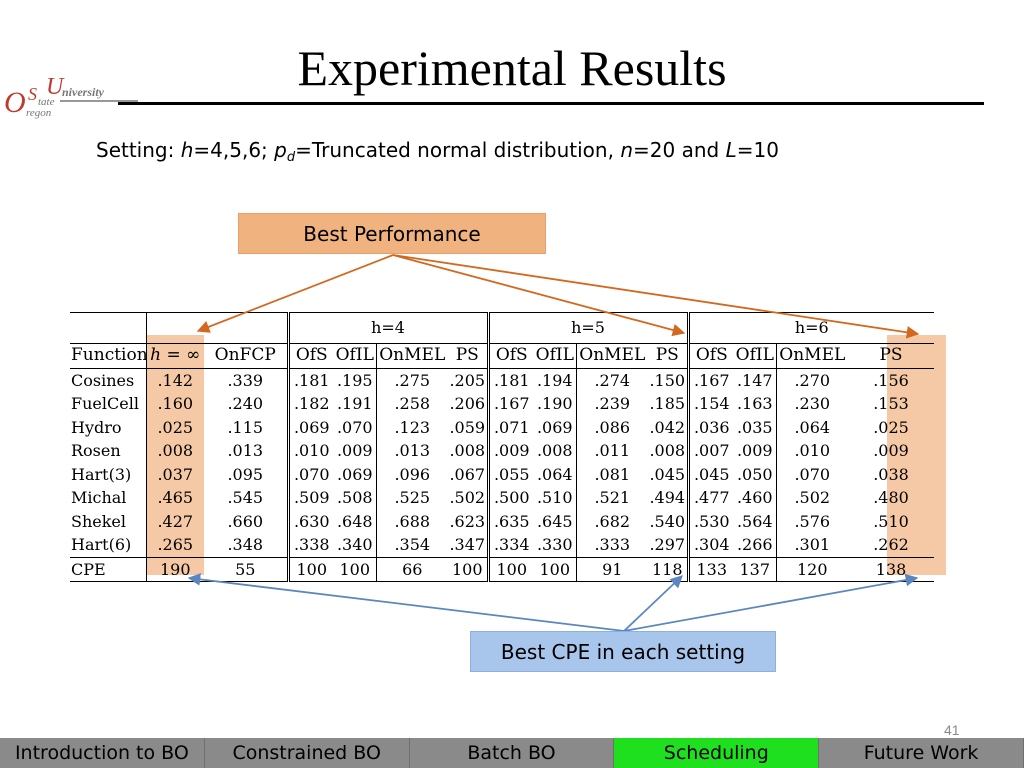 This screenshot has height=768, width=1024. I want to click on table-cell: .333, so click(612, 545).